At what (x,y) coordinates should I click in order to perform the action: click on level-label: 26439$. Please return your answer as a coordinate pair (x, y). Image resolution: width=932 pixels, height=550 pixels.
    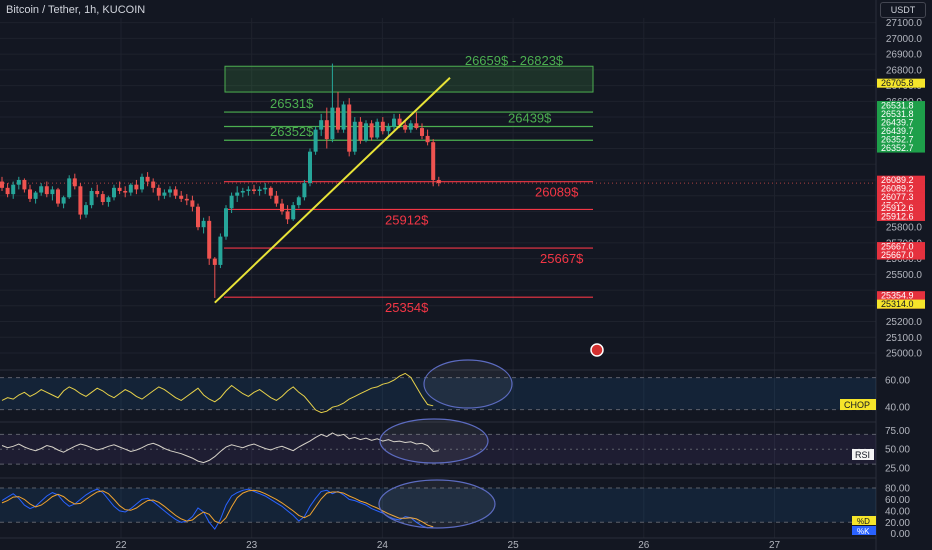
    Looking at the image, I should click on (530, 118).